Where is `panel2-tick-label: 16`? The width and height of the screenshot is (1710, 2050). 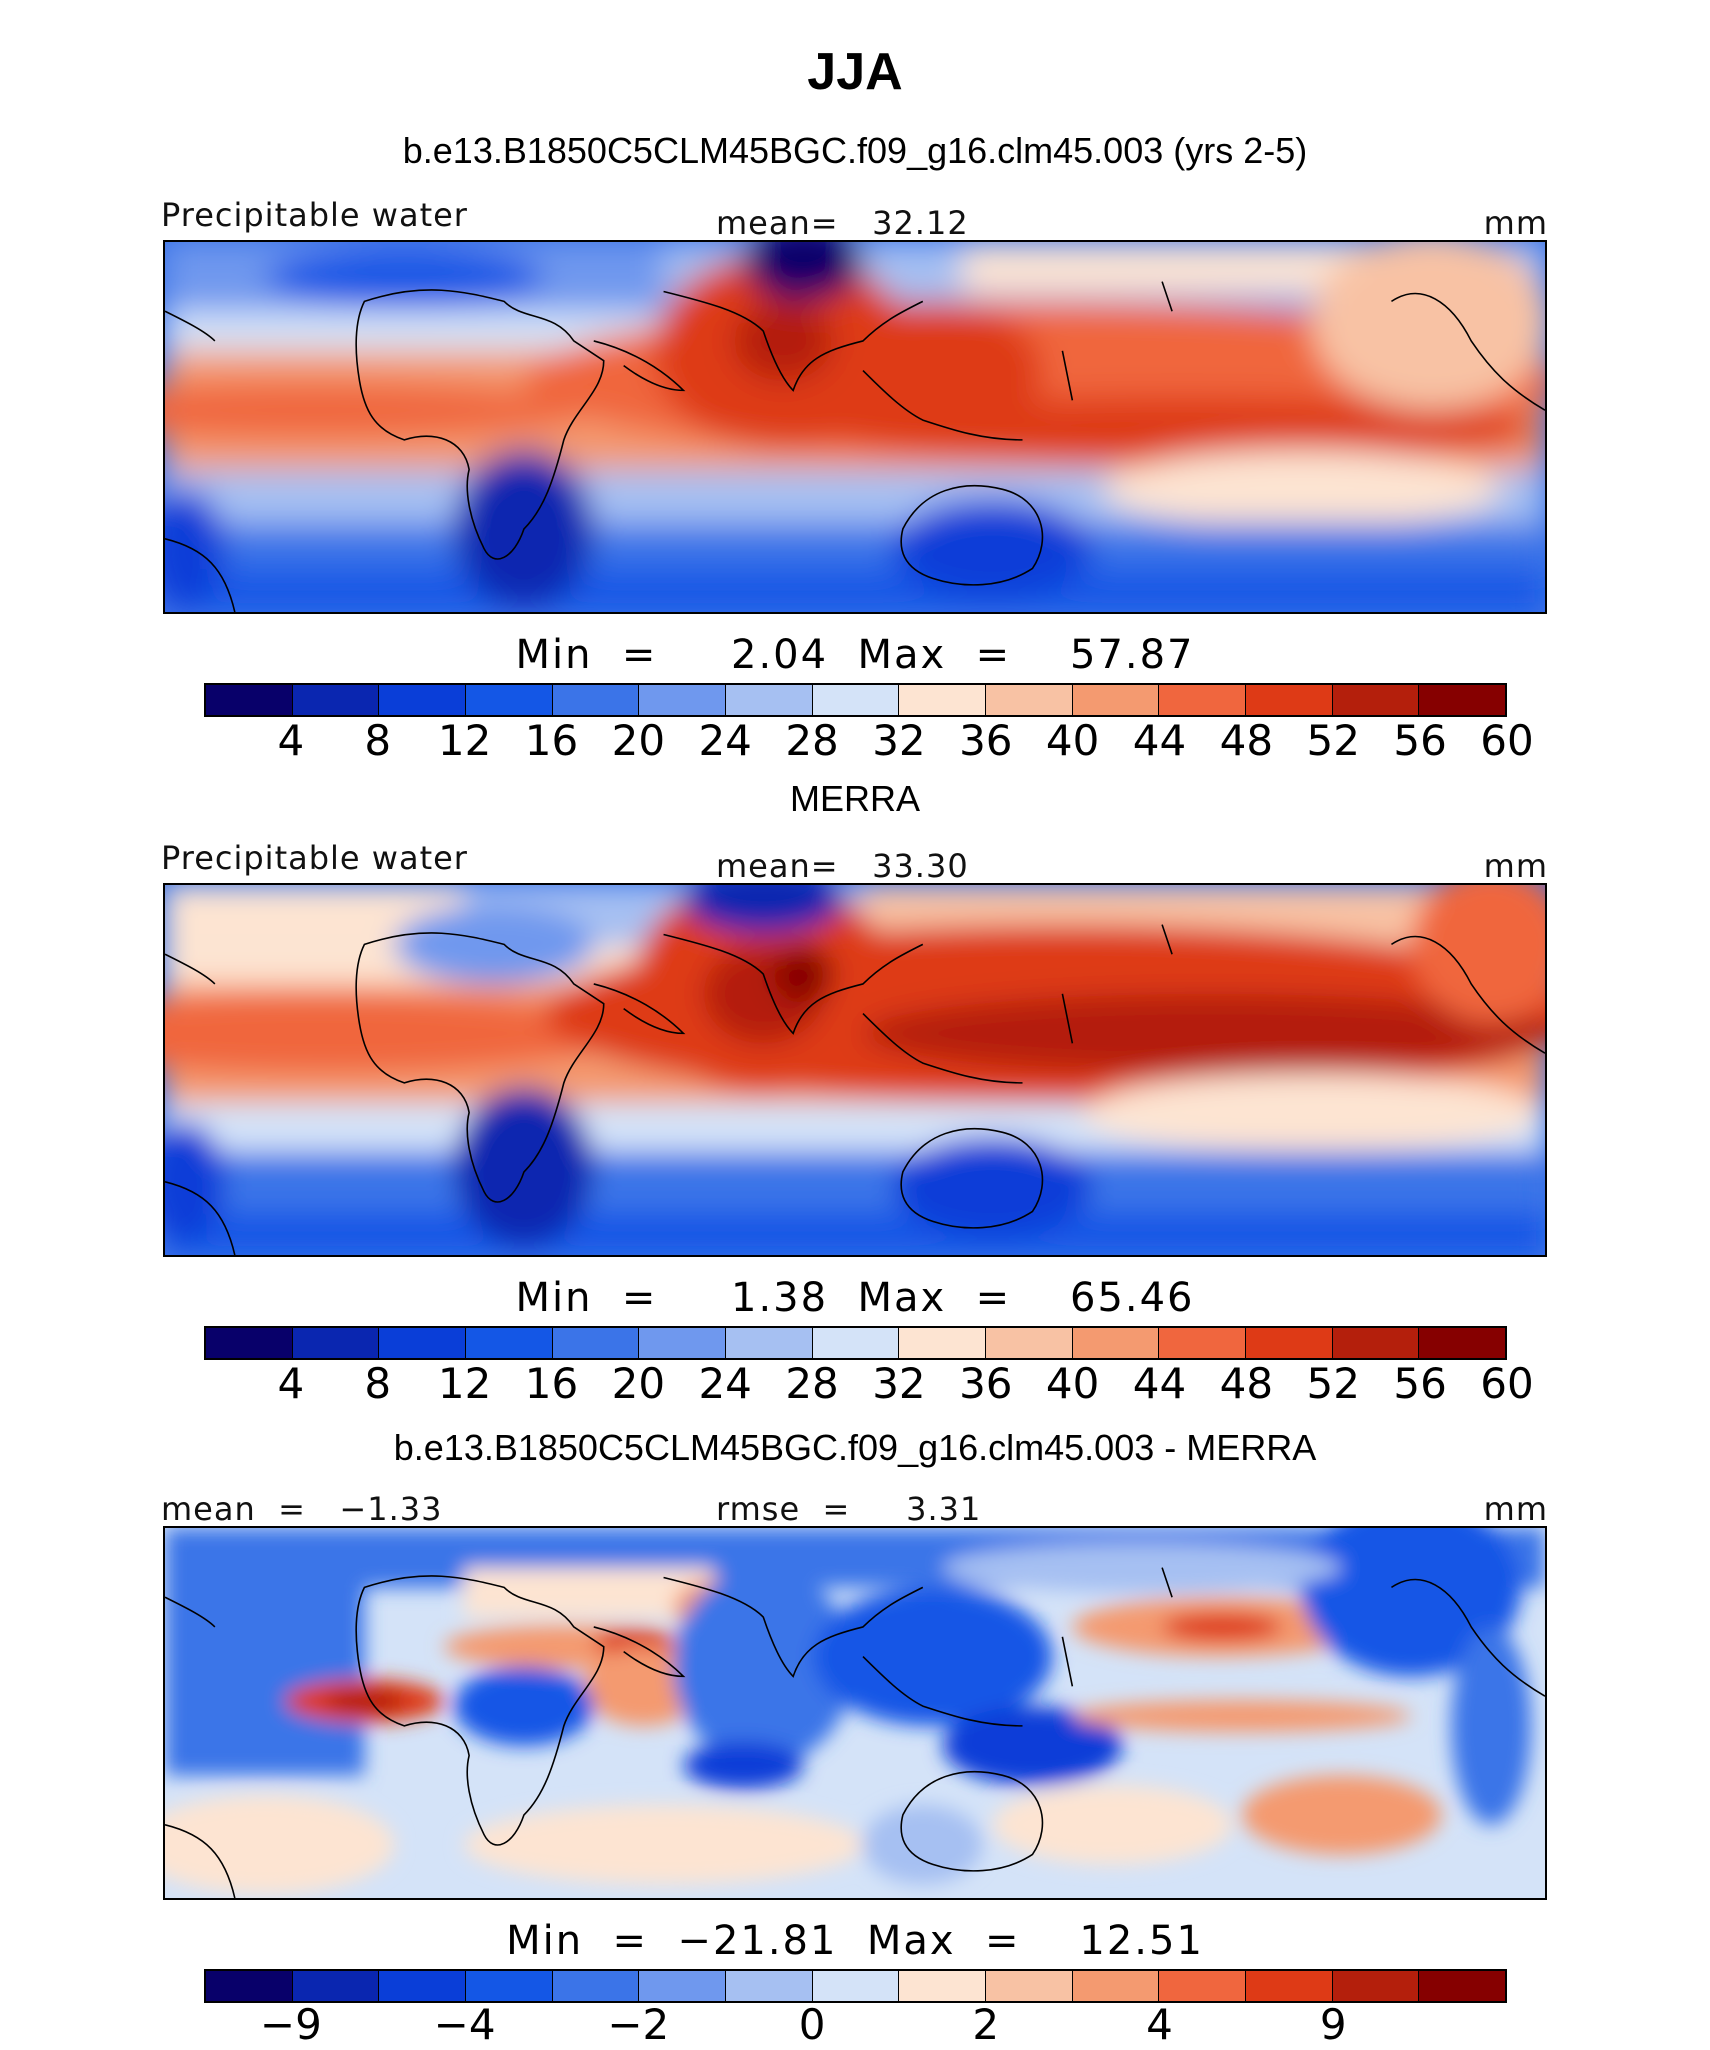
panel2-tick-label: 16 is located at coordinates (551, 1383).